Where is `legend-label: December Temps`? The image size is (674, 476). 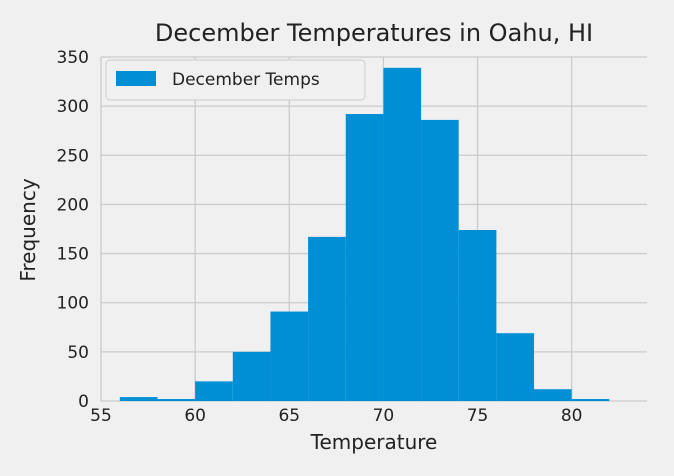 legend-label: December Temps is located at coordinates (246, 80).